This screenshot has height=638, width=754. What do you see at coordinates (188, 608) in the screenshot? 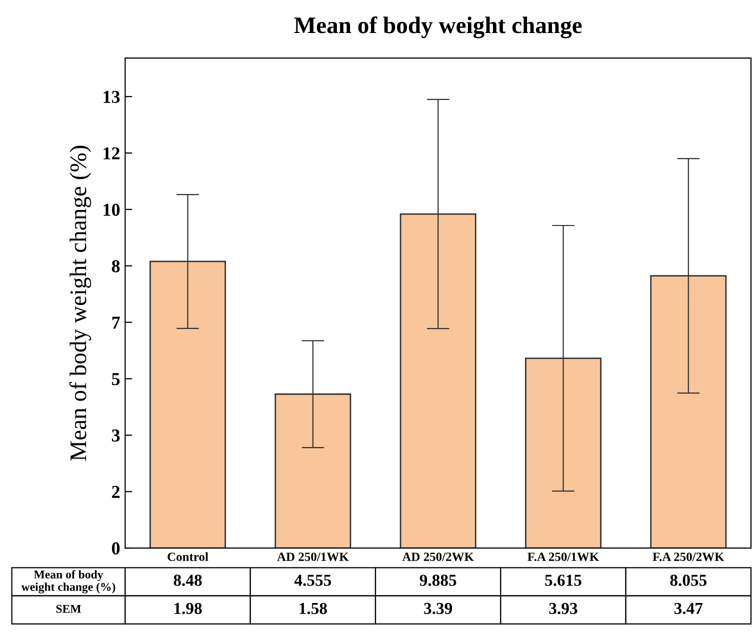
I see `text: 1.98` at bounding box center [188, 608].